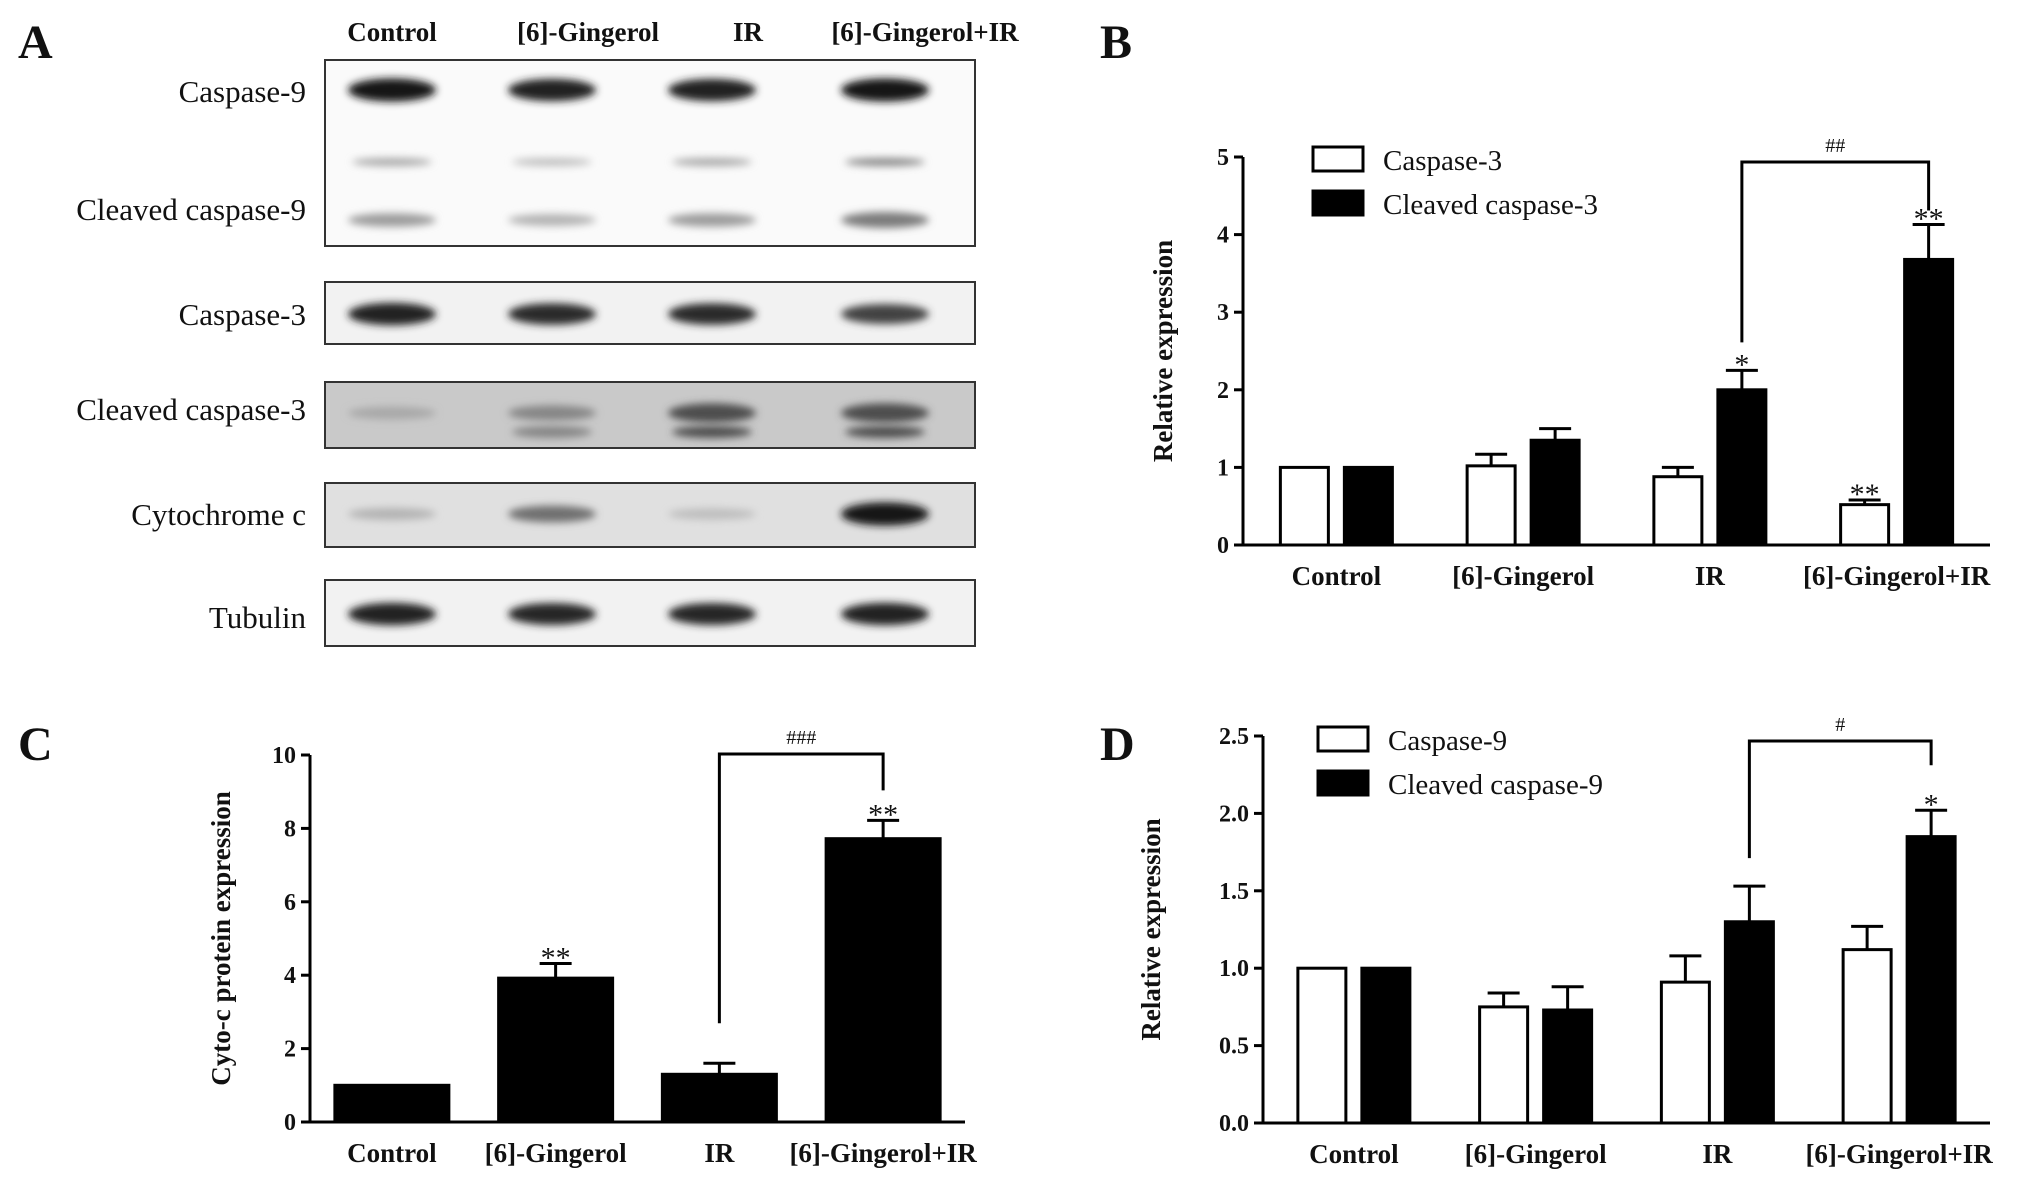 The width and height of the screenshot is (2031, 1181). I want to click on panel-letter-d: D, so click(1117, 744).